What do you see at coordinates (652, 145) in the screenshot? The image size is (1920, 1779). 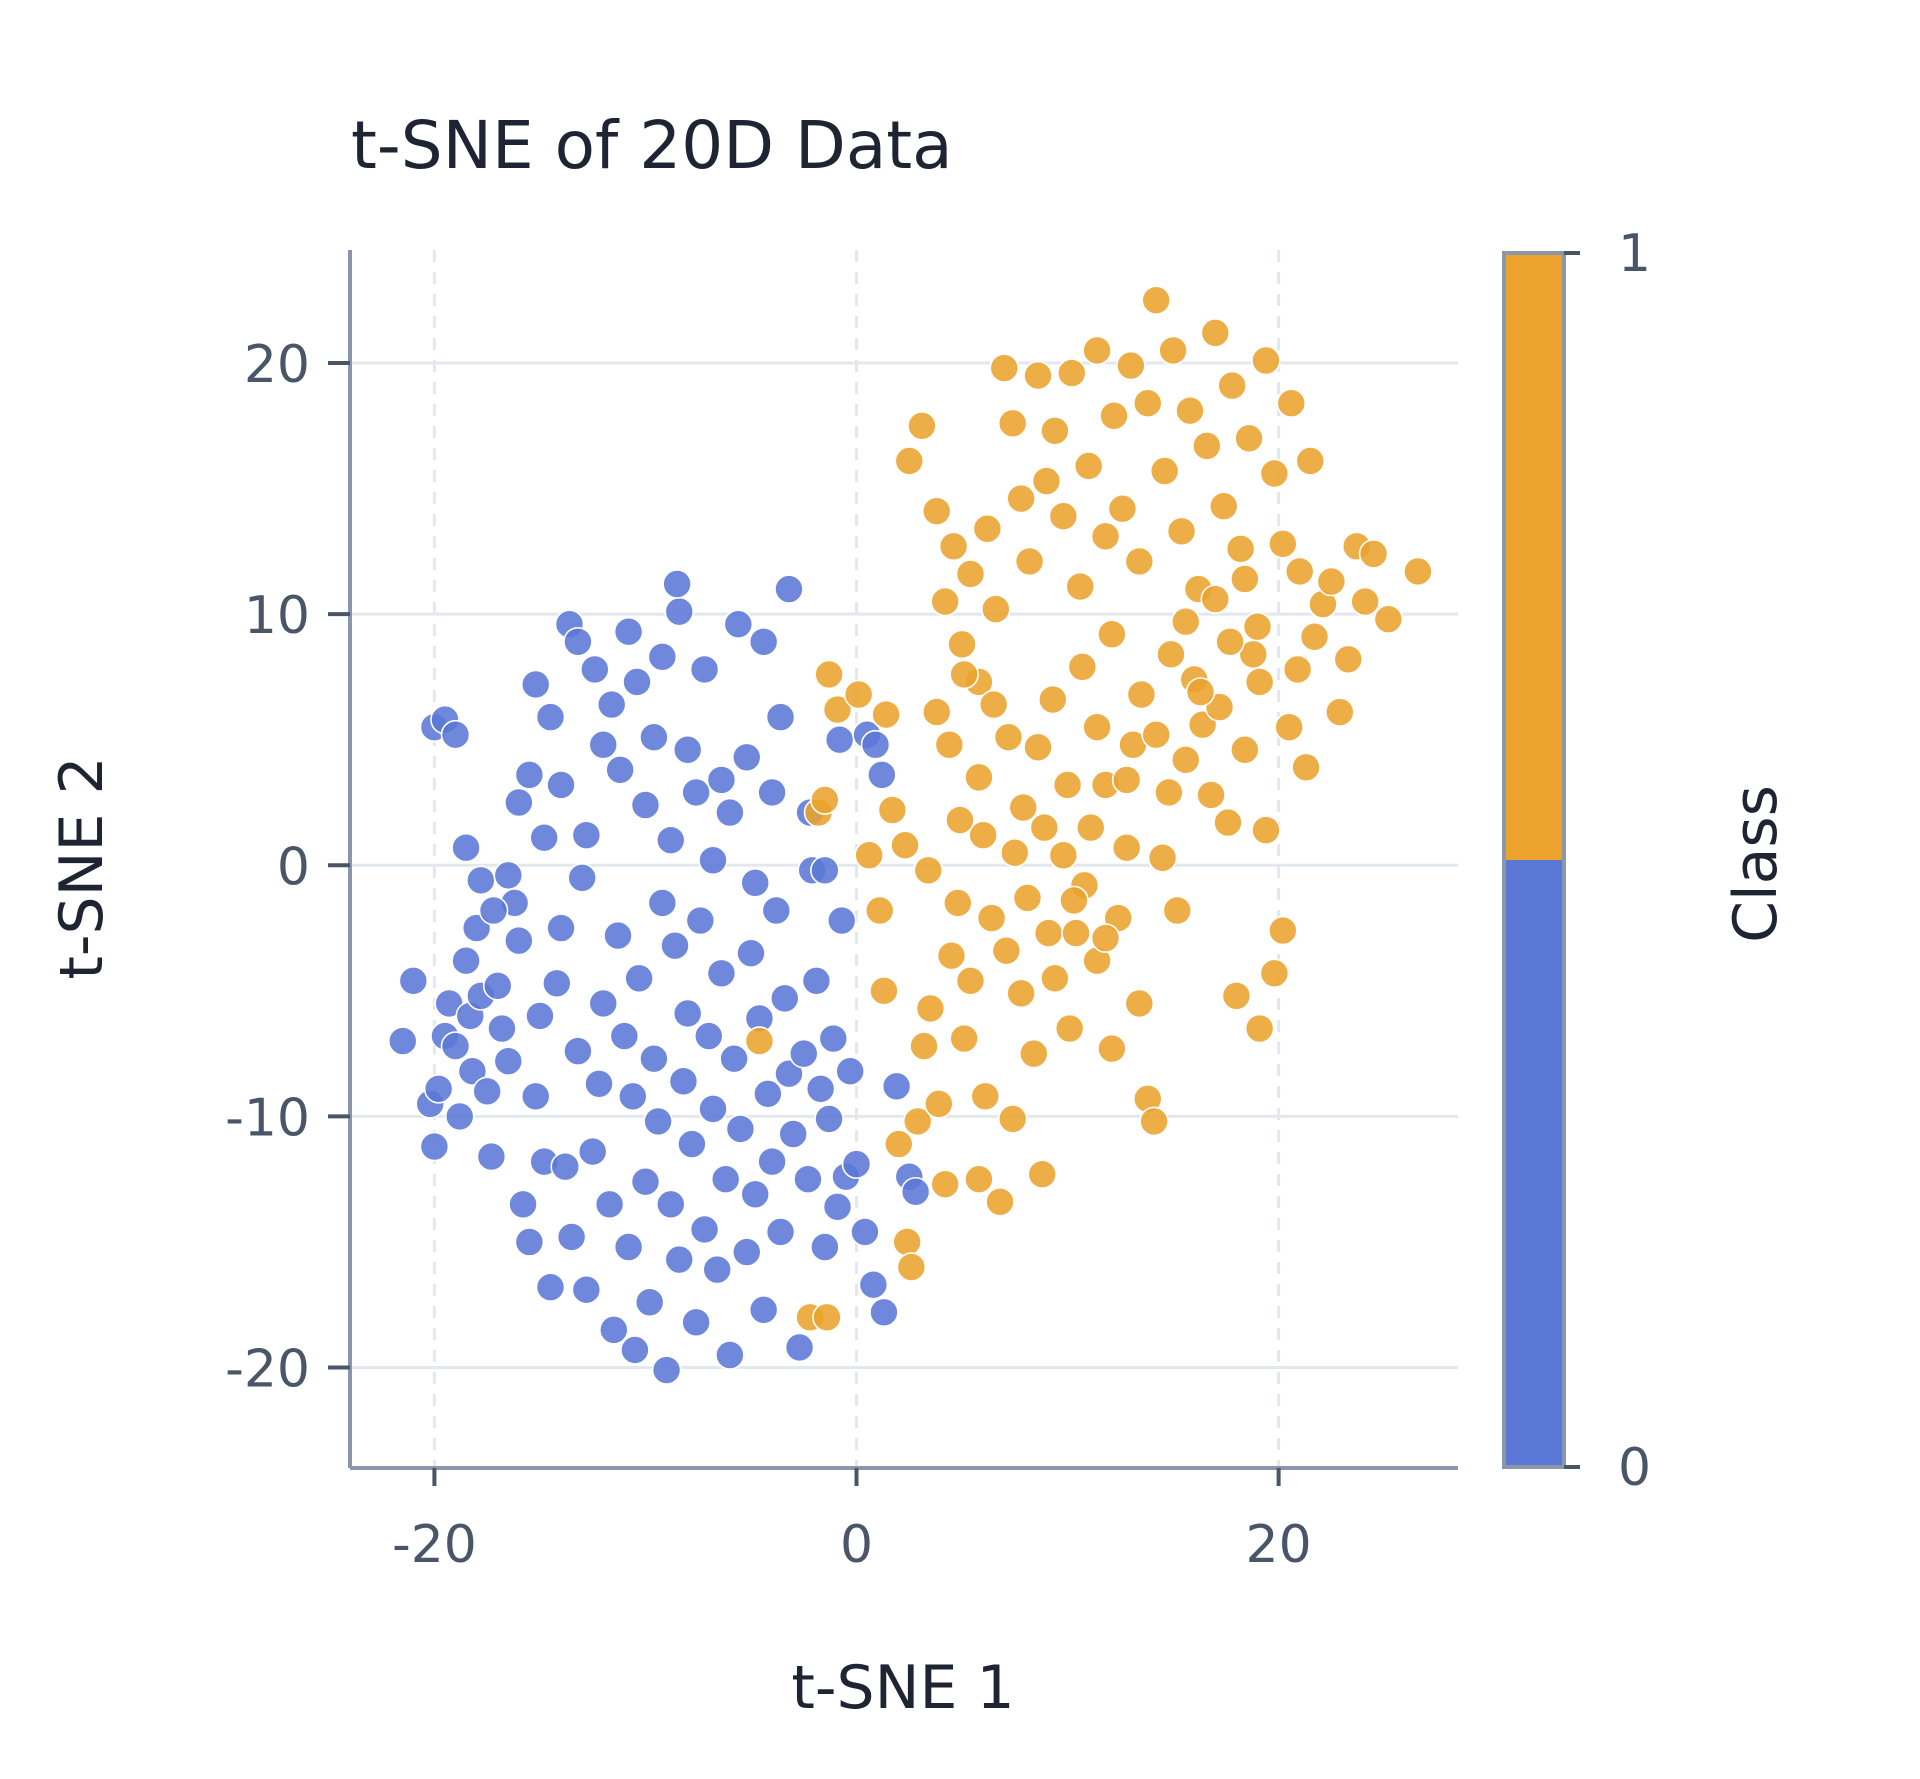 I see `chart-title: t-SNE of 20D Data` at bounding box center [652, 145].